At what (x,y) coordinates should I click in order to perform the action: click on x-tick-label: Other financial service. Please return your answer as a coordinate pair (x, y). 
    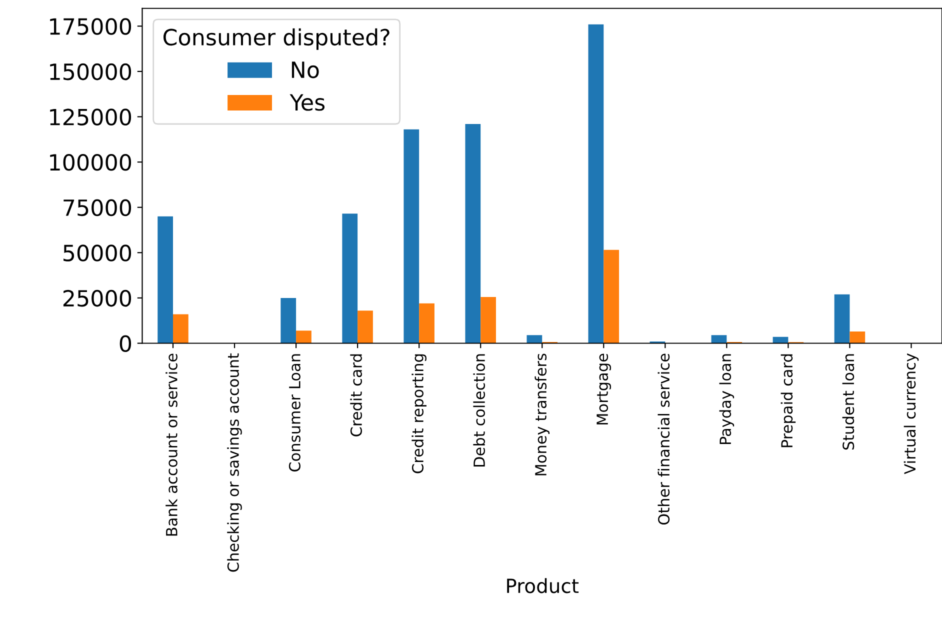
    Looking at the image, I should click on (664, 439).